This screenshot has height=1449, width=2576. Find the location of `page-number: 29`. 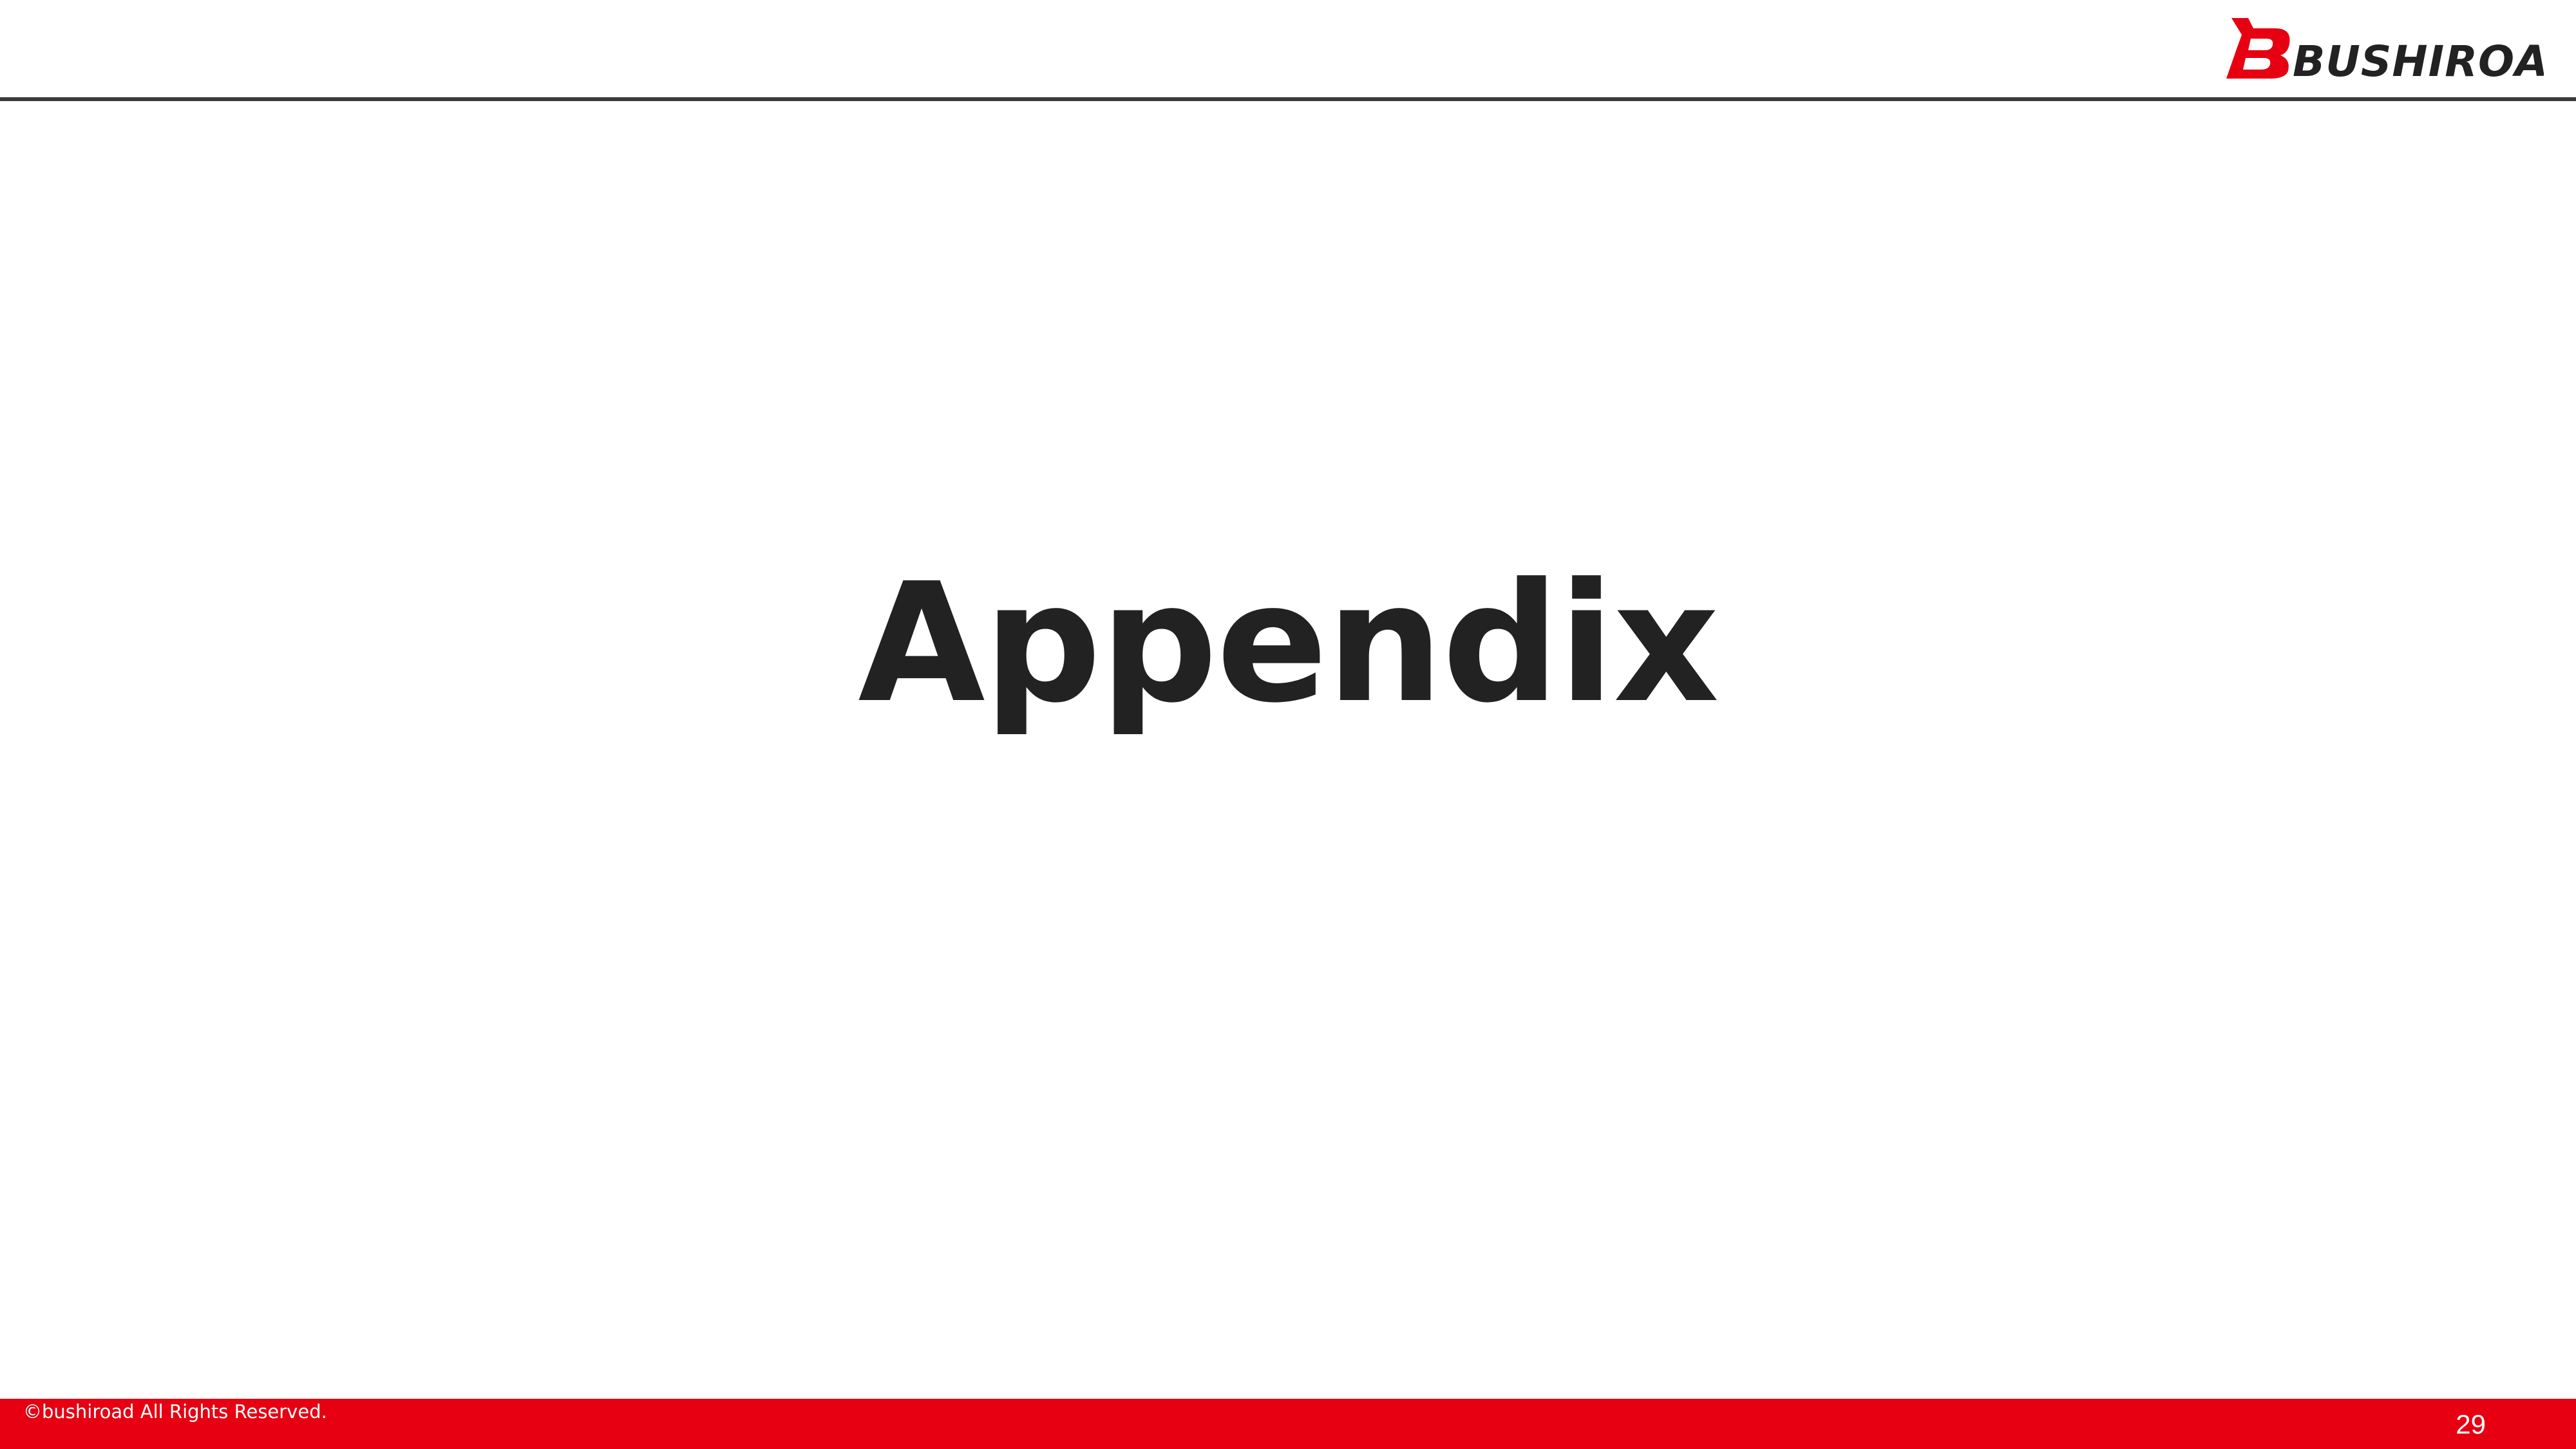

page-number: 29 is located at coordinates (2471, 1424).